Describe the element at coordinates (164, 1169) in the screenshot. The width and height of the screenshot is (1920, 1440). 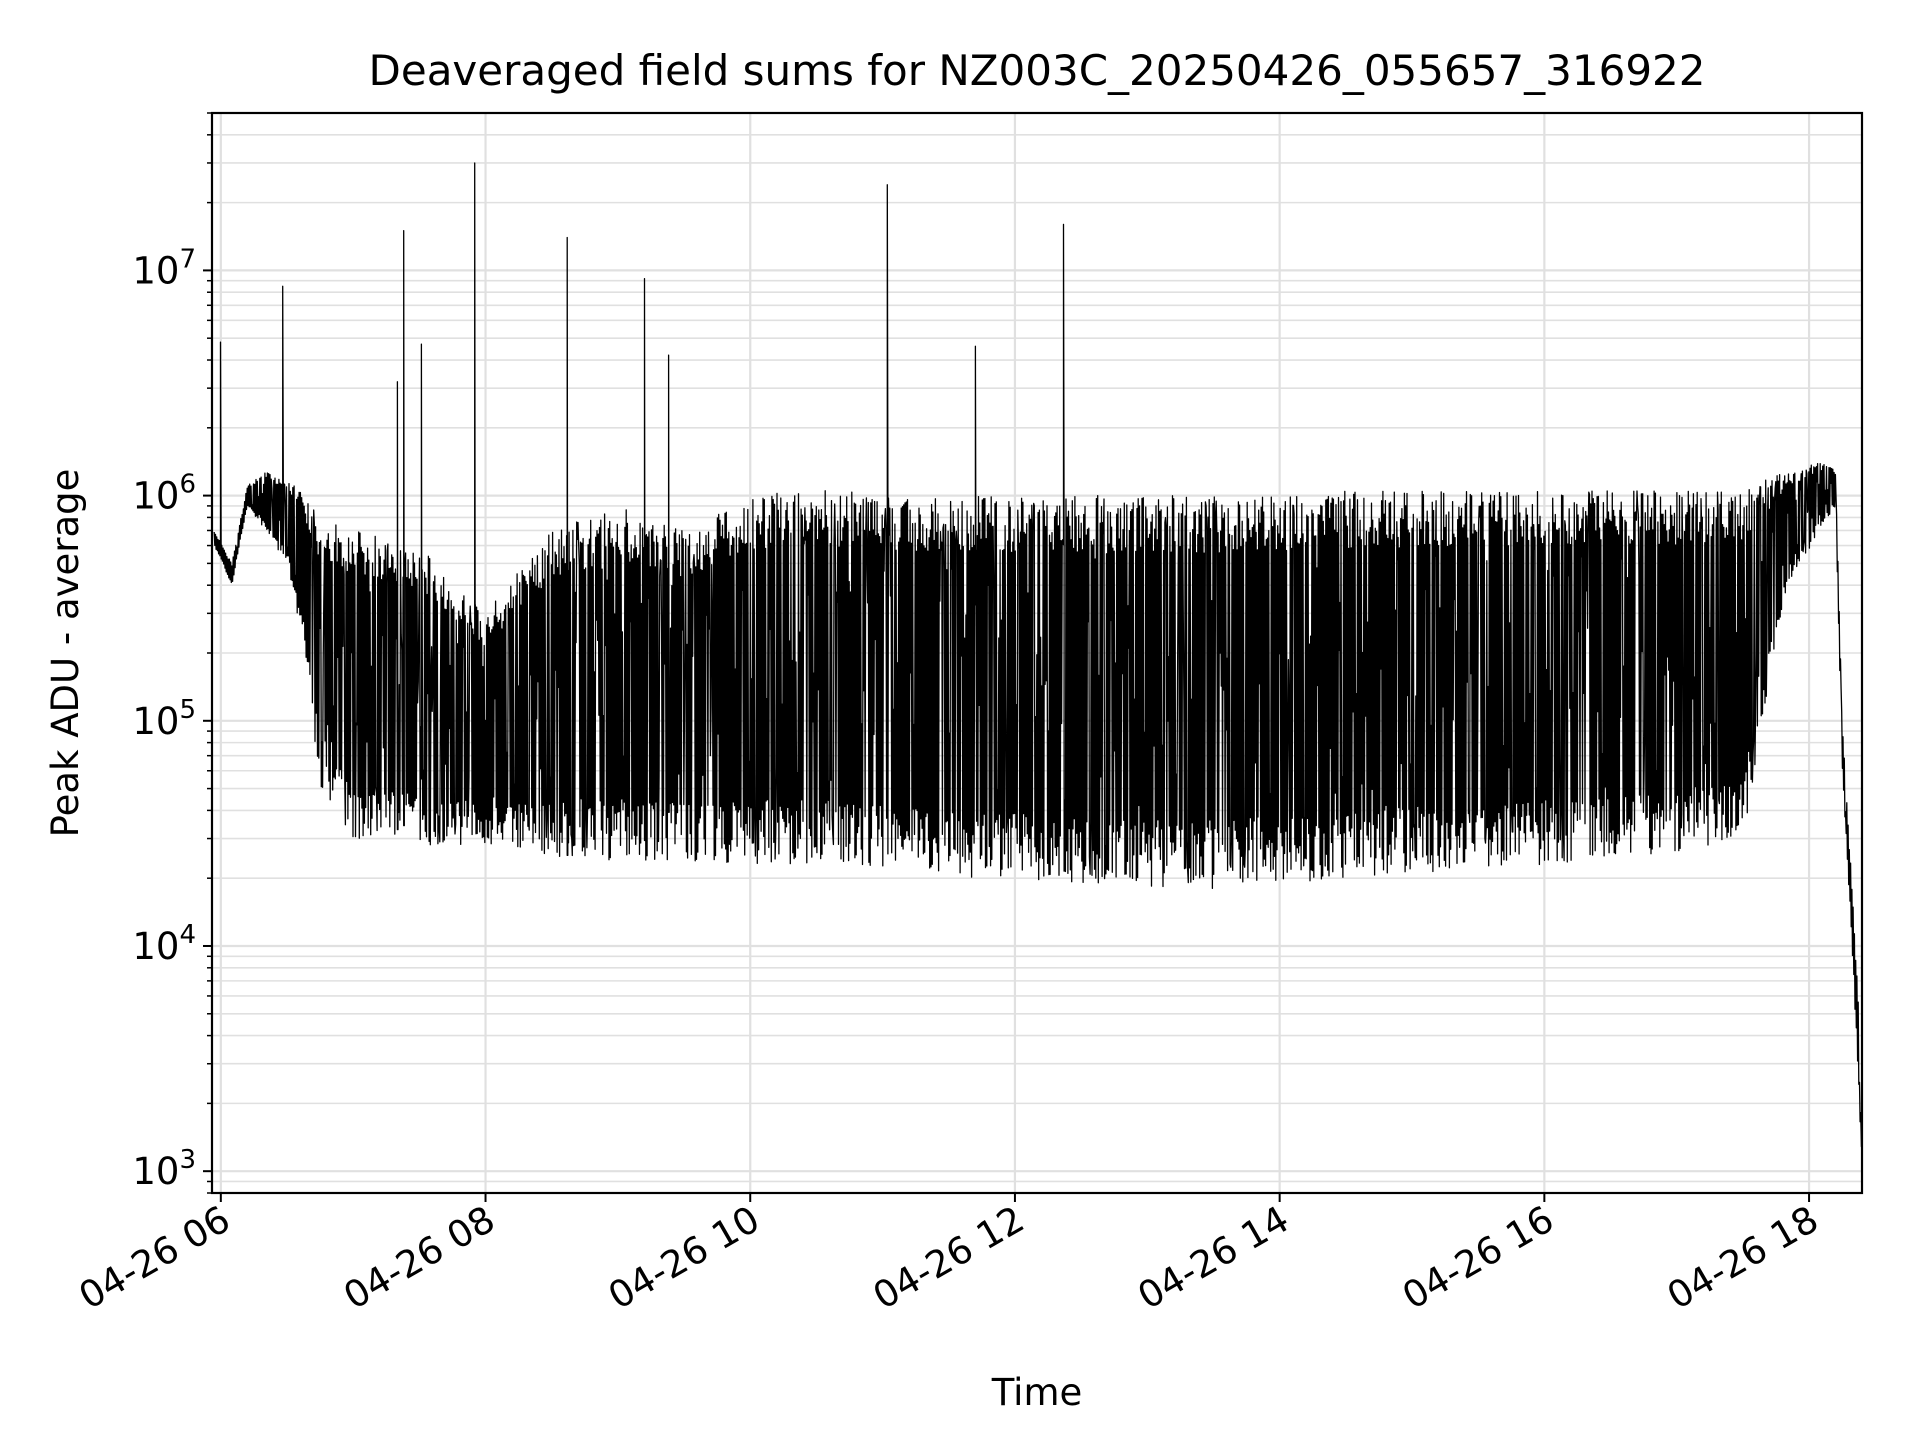
I see `y-tick-label: 103` at that location.